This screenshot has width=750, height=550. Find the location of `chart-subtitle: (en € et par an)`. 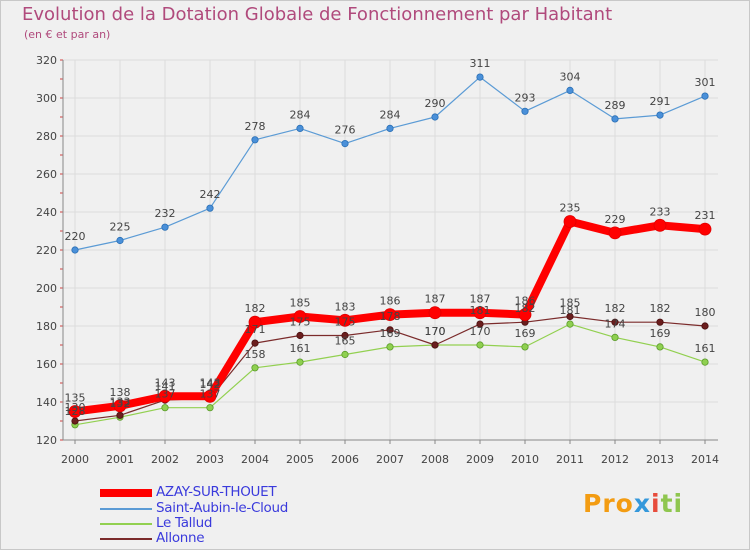

chart-subtitle: (en € et par an) is located at coordinates (67, 34).